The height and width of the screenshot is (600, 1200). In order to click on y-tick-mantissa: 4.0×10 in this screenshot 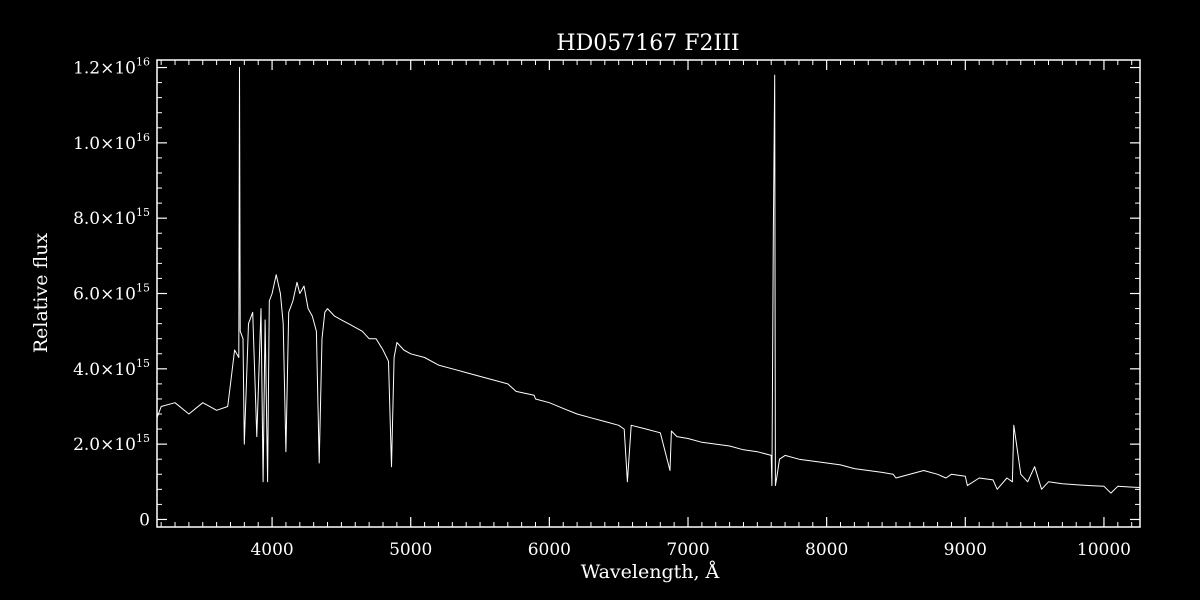, I will do `click(104, 370)`.